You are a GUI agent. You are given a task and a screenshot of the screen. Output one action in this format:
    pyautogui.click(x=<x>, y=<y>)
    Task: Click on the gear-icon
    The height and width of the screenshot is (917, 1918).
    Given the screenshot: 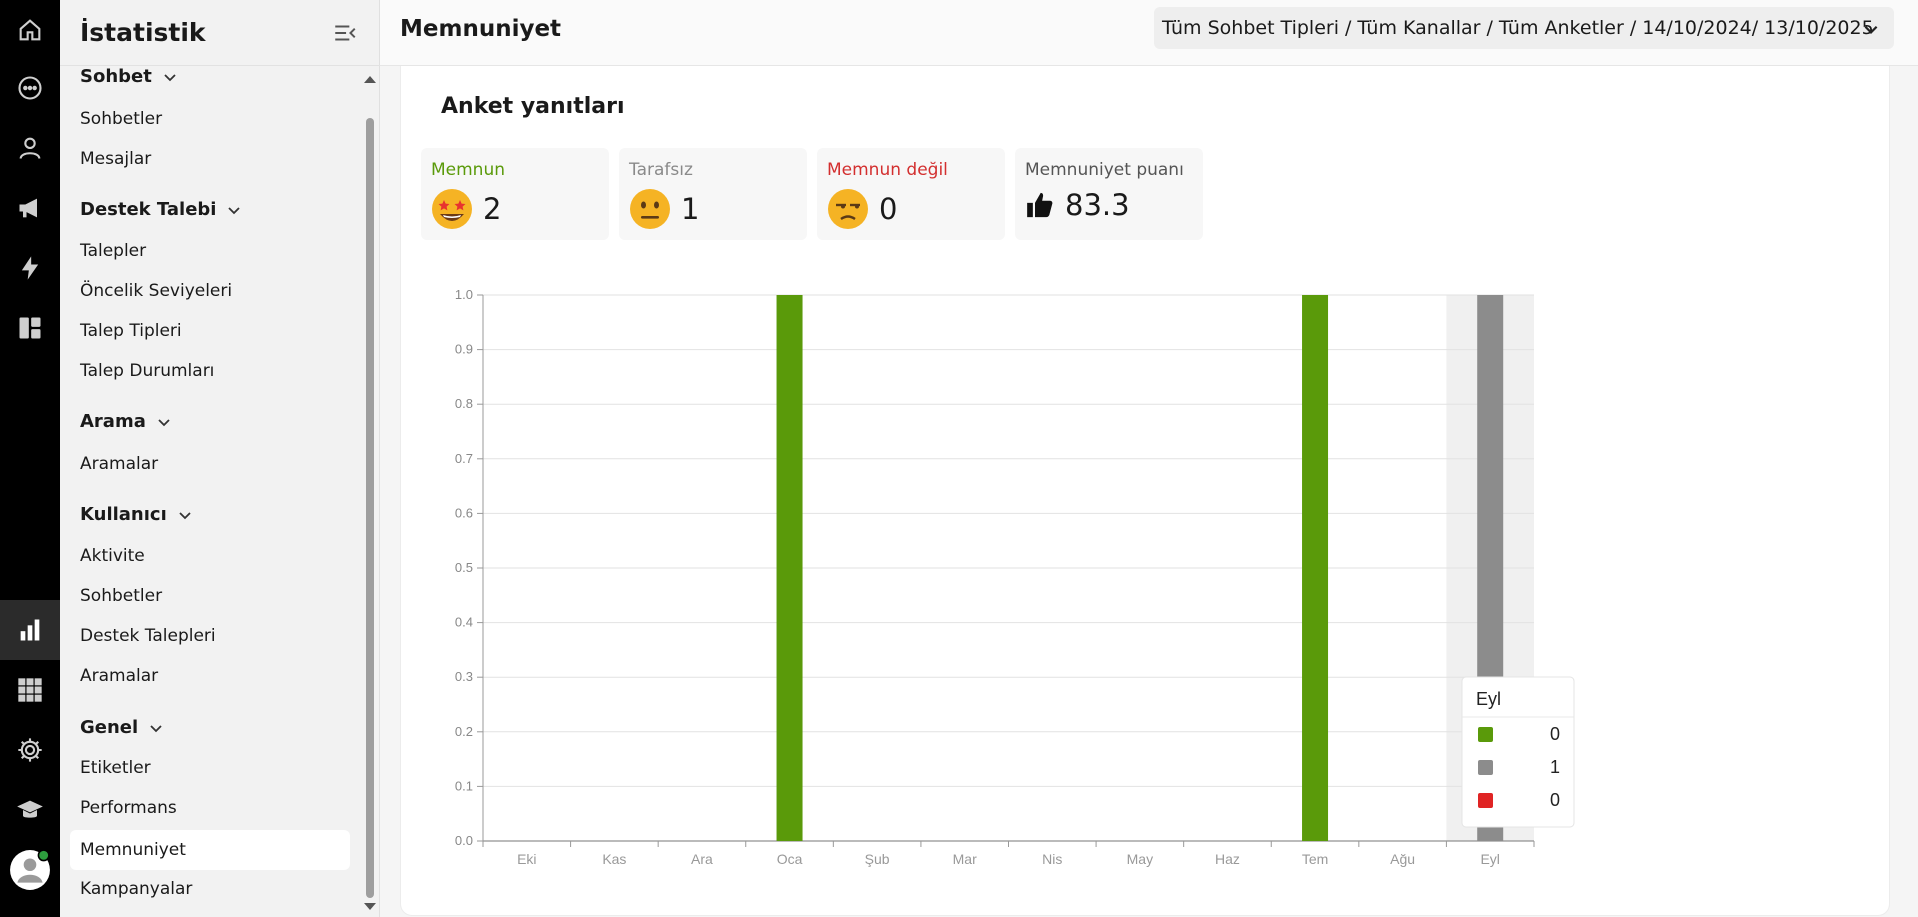 What is the action you would take?
    pyautogui.click(x=30, y=750)
    